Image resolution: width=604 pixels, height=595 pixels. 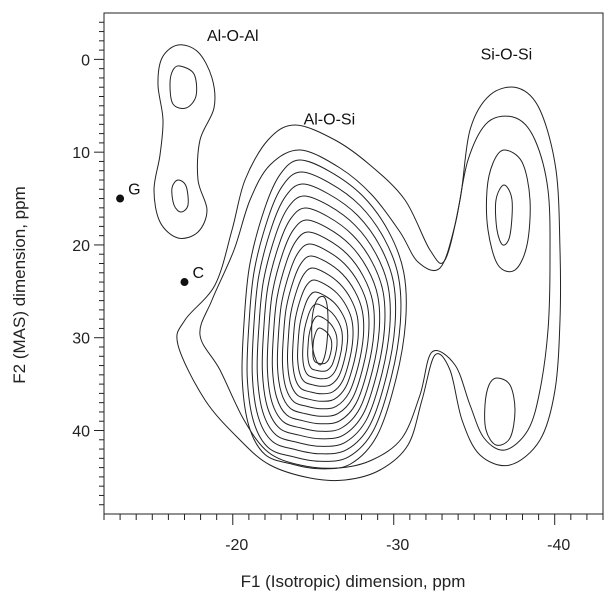 I want to click on region-label: Al-O-Si, so click(x=330, y=119).